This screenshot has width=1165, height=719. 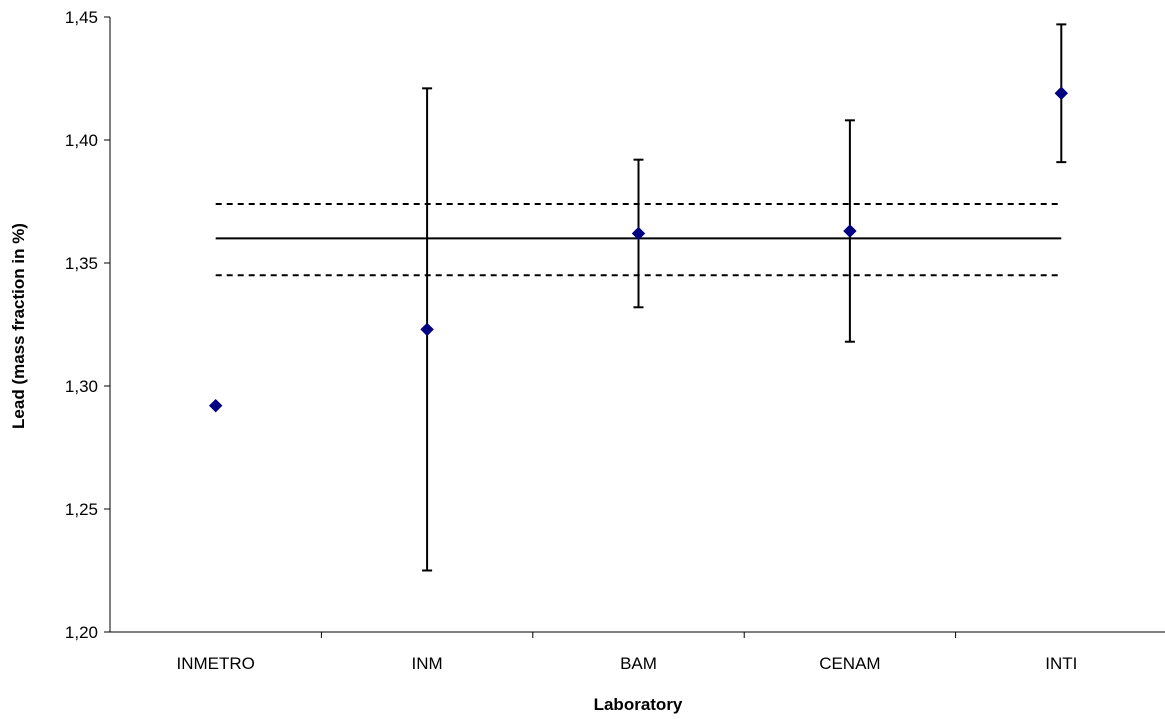 What do you see at coordinates (1061, 663) in the screenshot?
I see `x-tick-label: INTI` at bounding box center [1061, 663].